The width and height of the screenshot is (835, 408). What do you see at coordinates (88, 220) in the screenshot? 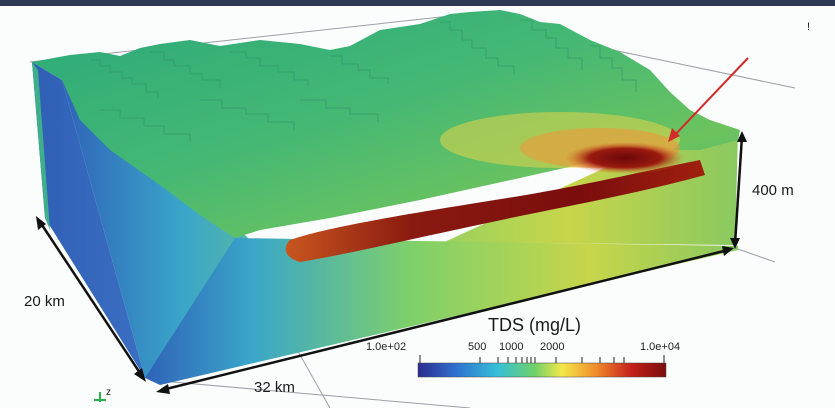
I see `left-face` at bounding box center [88, 220].